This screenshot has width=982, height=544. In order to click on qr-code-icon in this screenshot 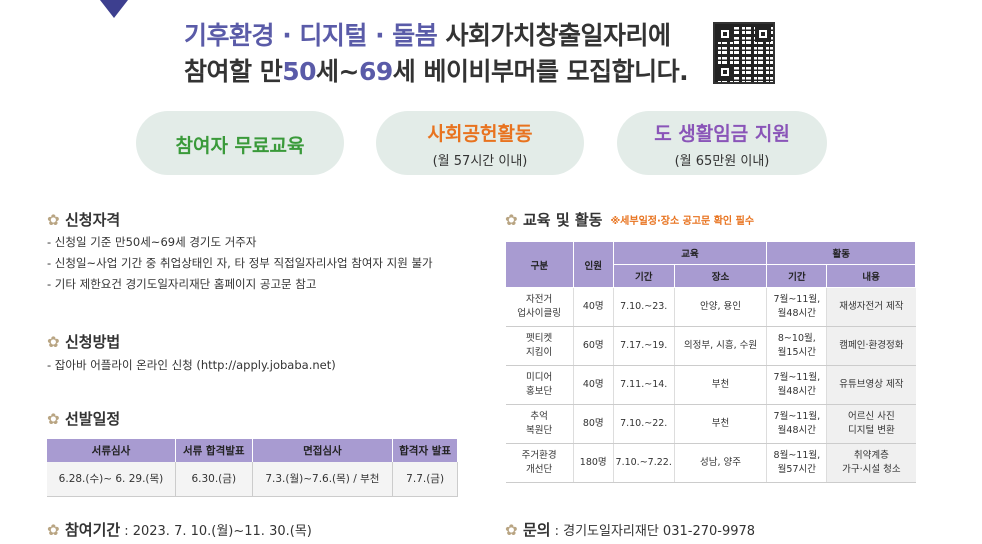, I will do `click(744, 53)`.